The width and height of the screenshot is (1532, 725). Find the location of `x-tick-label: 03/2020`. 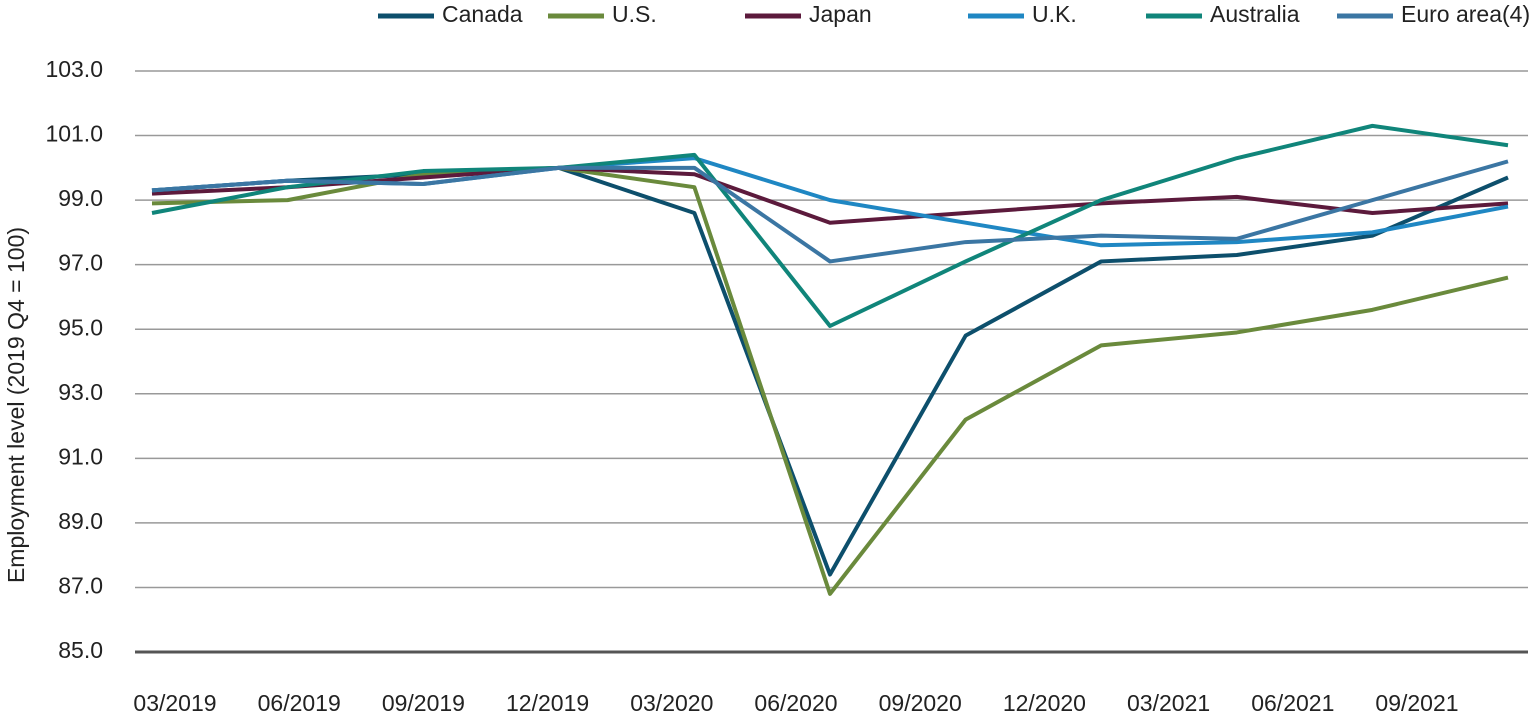

x-tick-label: 03/2020 is located at coordinates (671, 703).